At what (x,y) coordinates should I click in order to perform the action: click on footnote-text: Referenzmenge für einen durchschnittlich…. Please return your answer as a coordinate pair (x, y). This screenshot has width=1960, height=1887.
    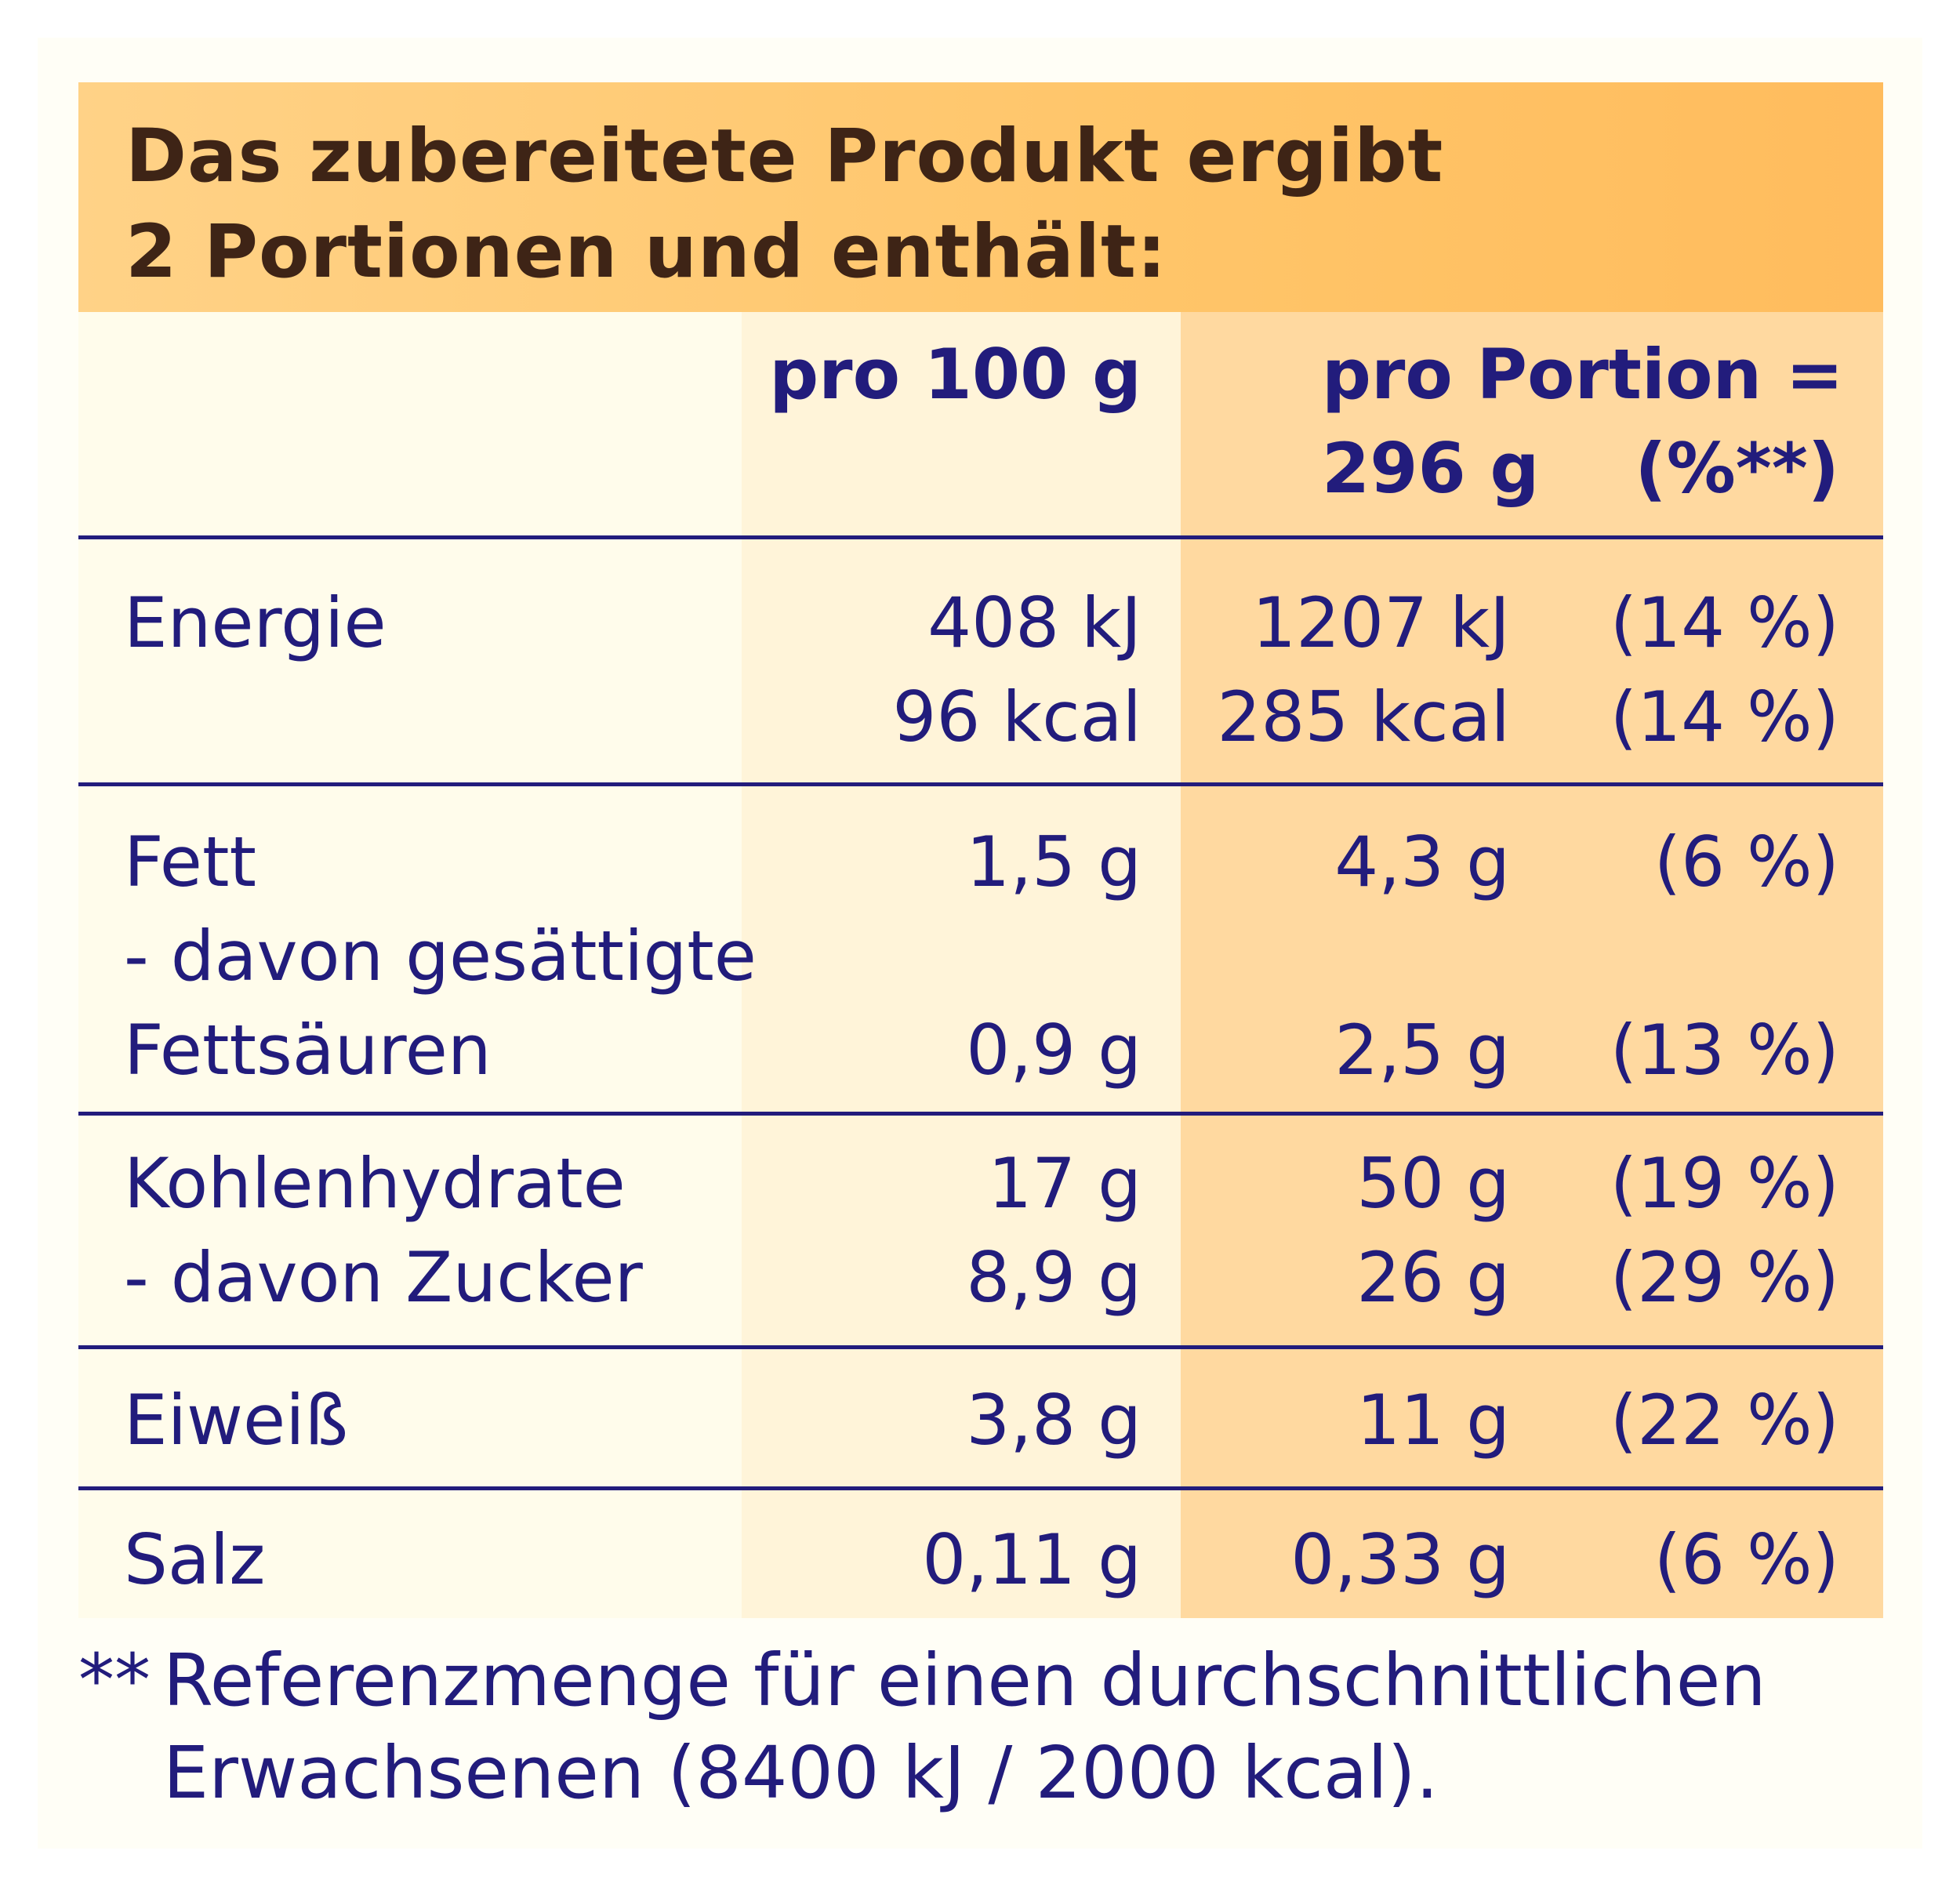
    Looking at the image, I should click on (964, 1726).